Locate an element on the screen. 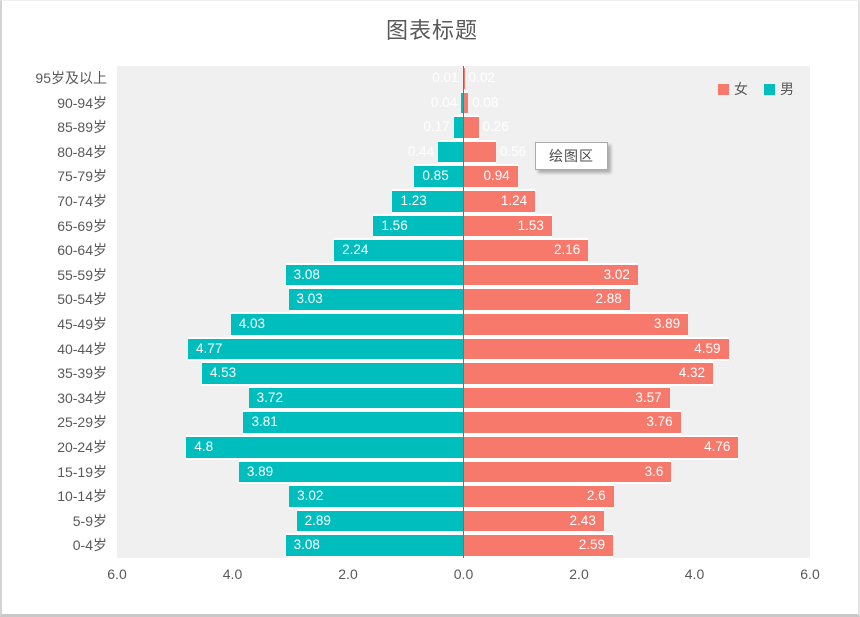 The image size is (860, 617). bar-male: 4.03 is located at coordinates (347, 324).